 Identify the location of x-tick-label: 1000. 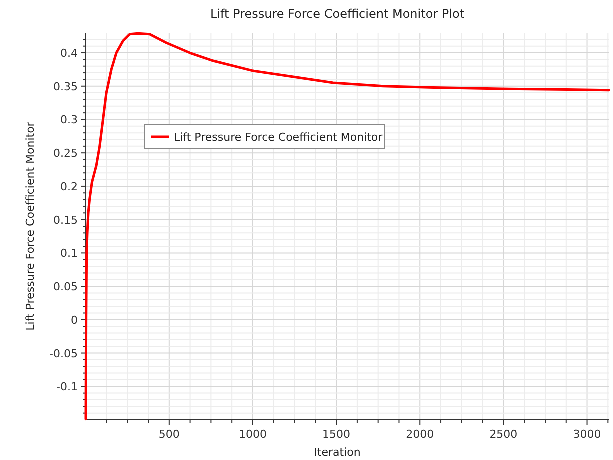
(252, 434).